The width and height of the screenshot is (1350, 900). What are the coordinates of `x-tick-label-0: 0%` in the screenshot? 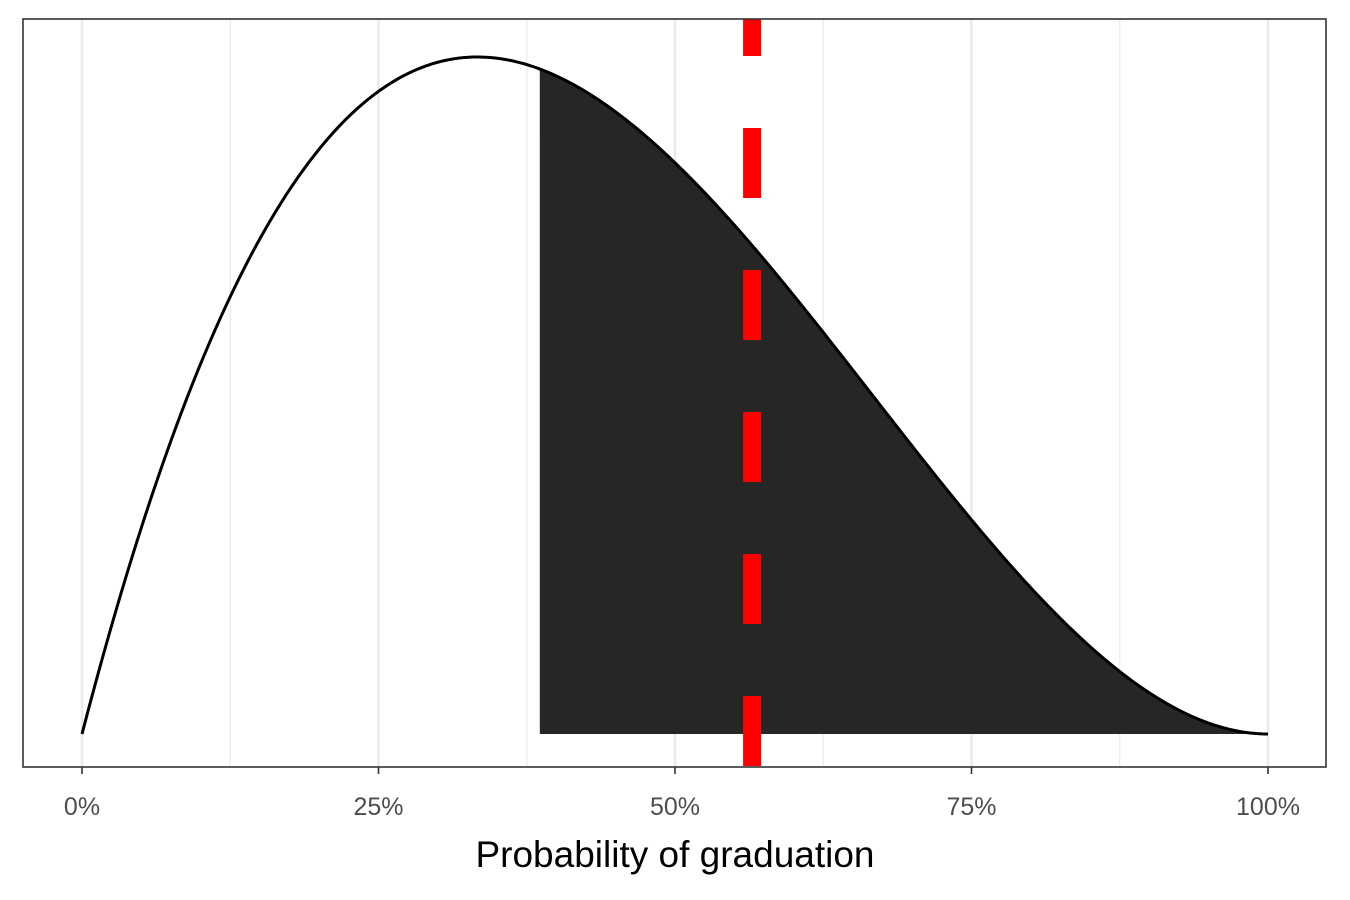 It's located at (82, 807).